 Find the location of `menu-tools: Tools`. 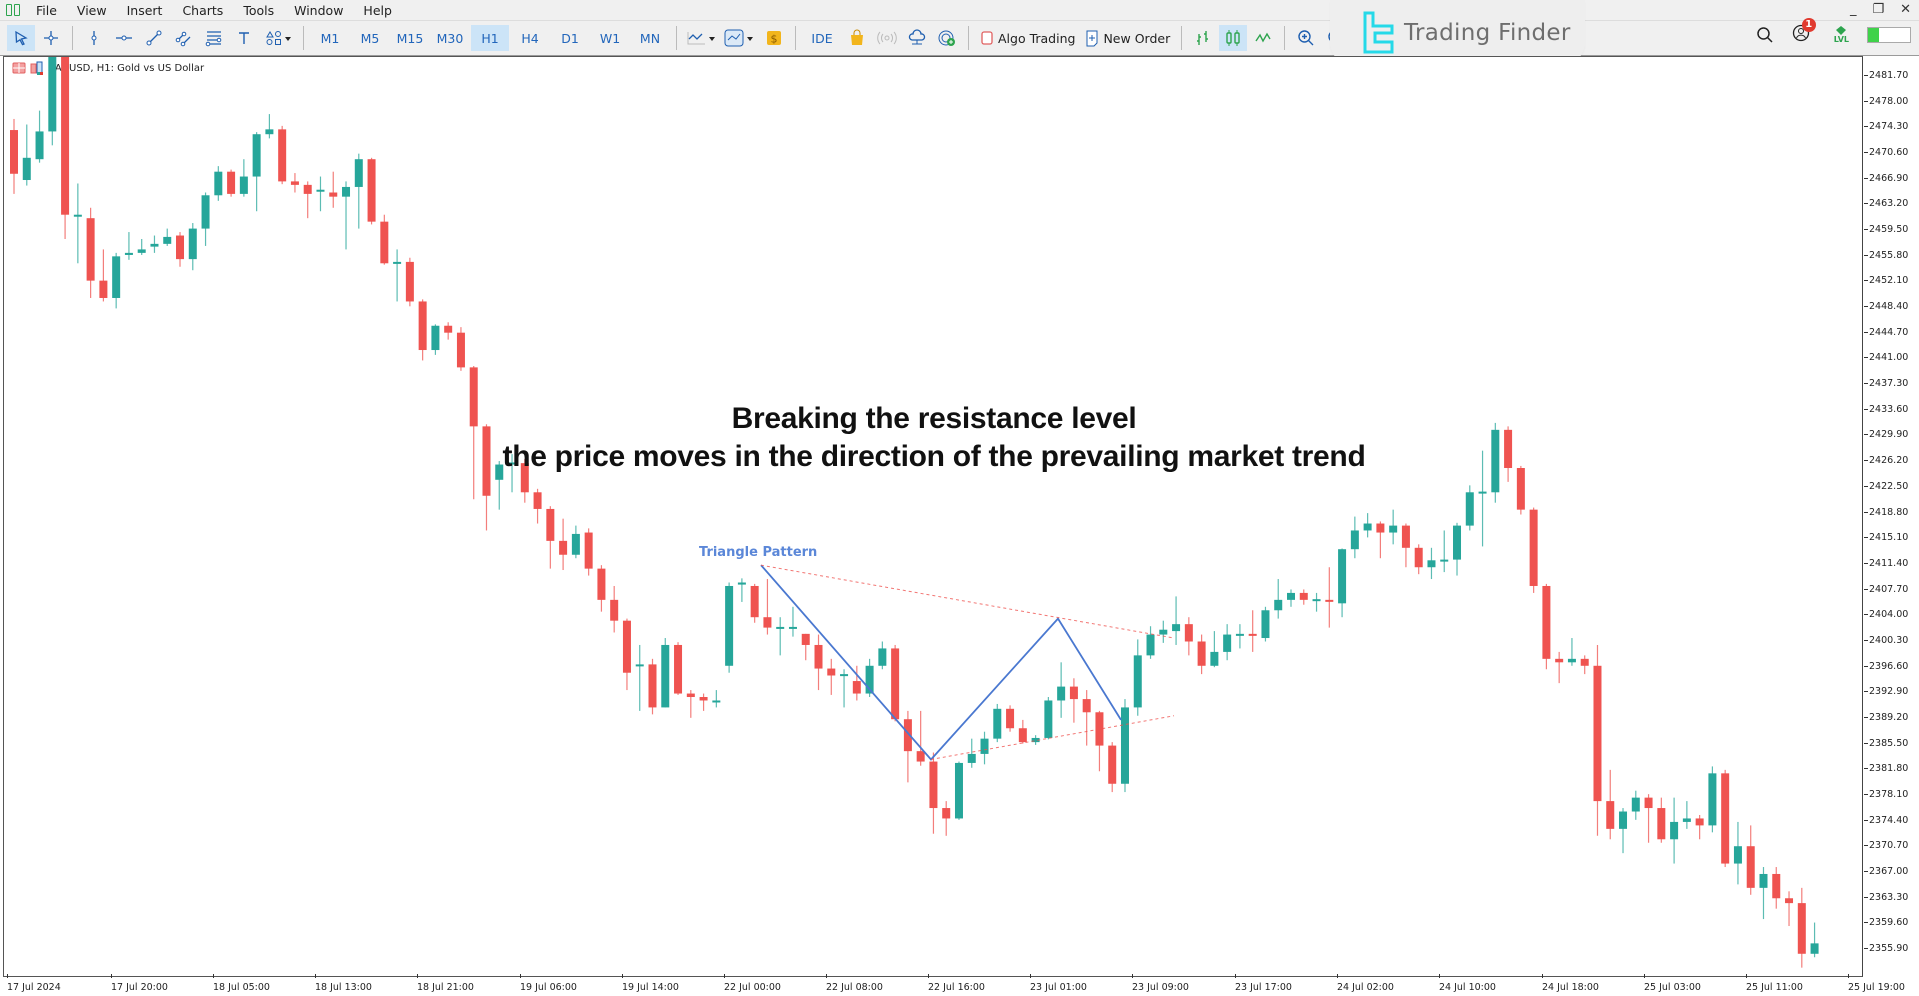

menu-tools: Tools is located at coordinates (259, 10).